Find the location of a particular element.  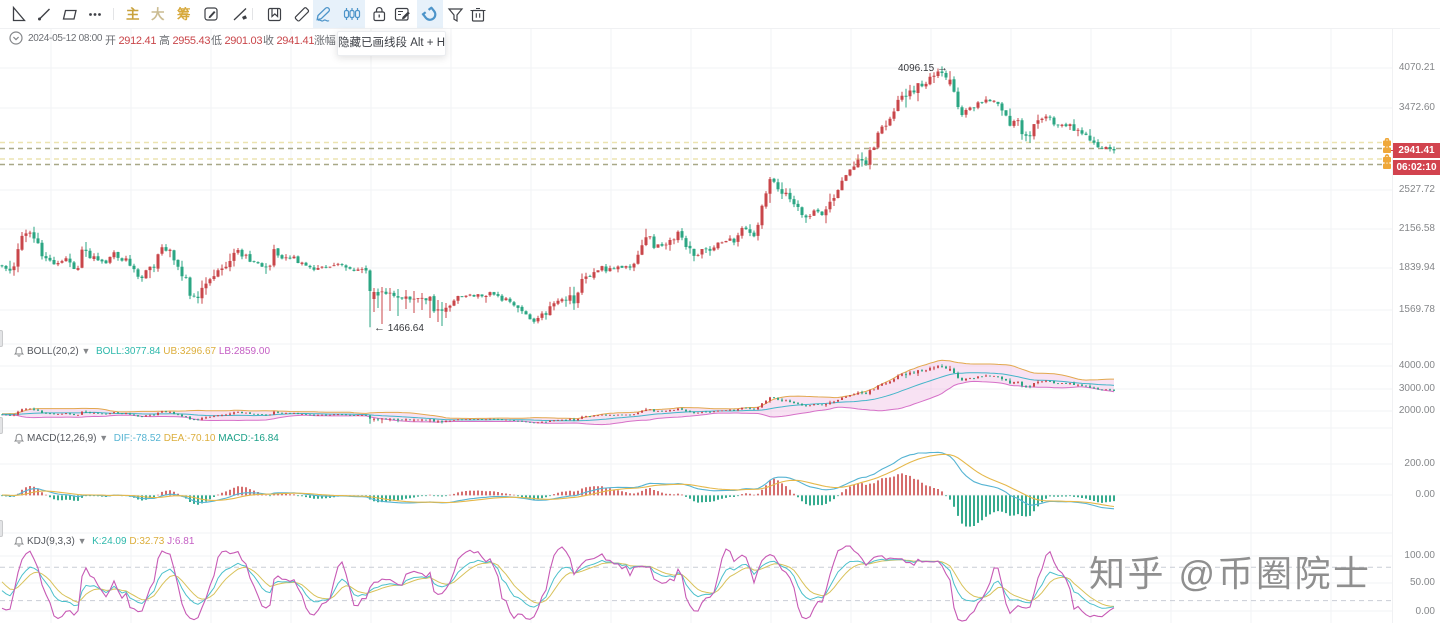

svg-text: 筹 is located at coordinates (184, 14).